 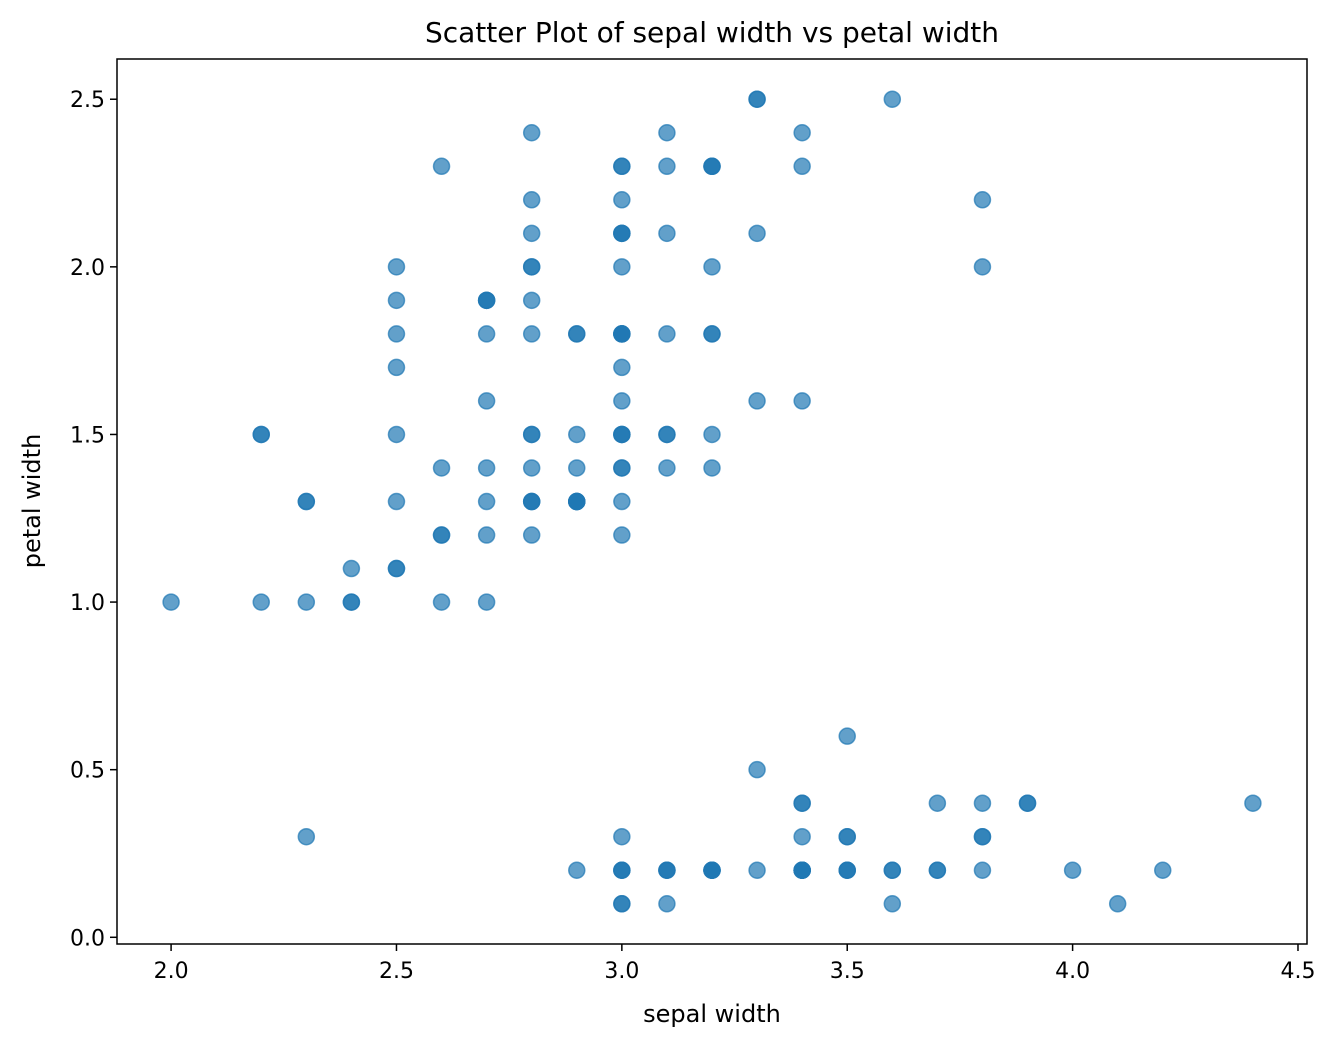 What do you see at coordinates (1072, 971) in the screenshot?
I see `x-tick-label: 4.0` at bounding box center [1072, 971].